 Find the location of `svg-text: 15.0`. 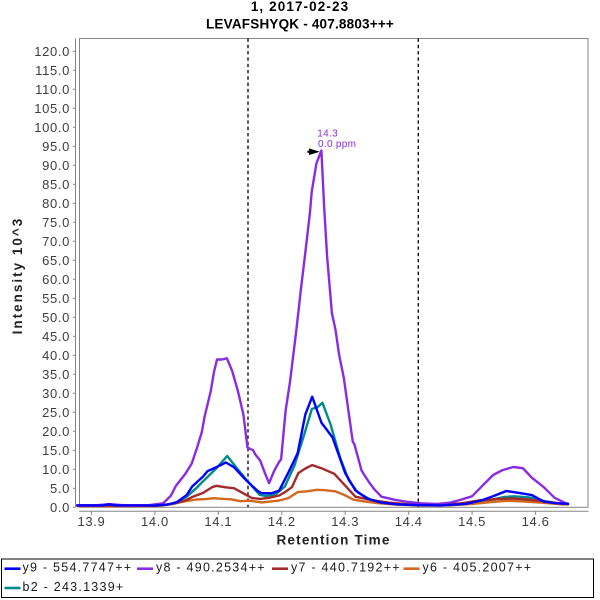

svg-text: 15.0 is located at coordinates (56, 450).